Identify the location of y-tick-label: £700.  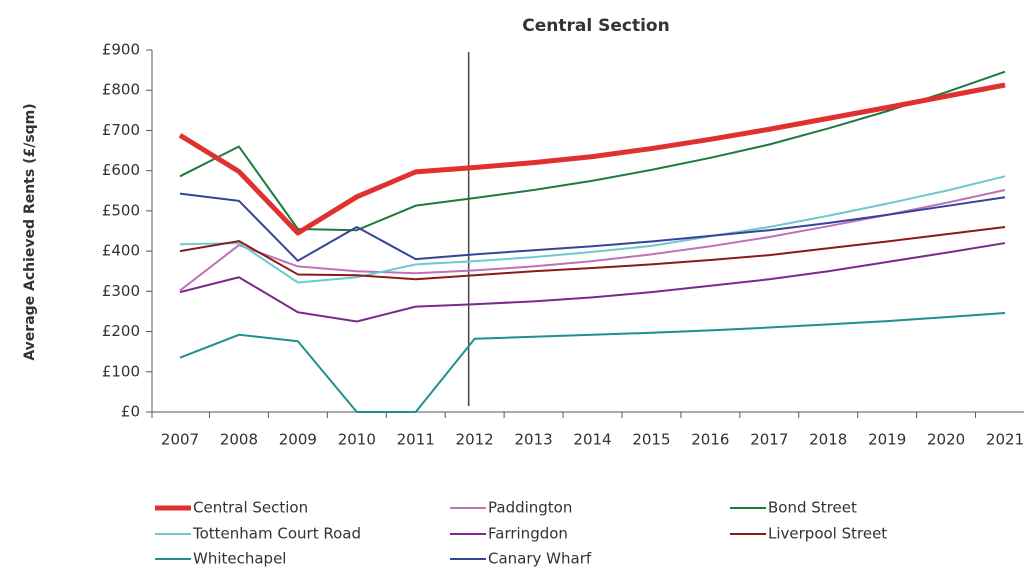
(121, 130).